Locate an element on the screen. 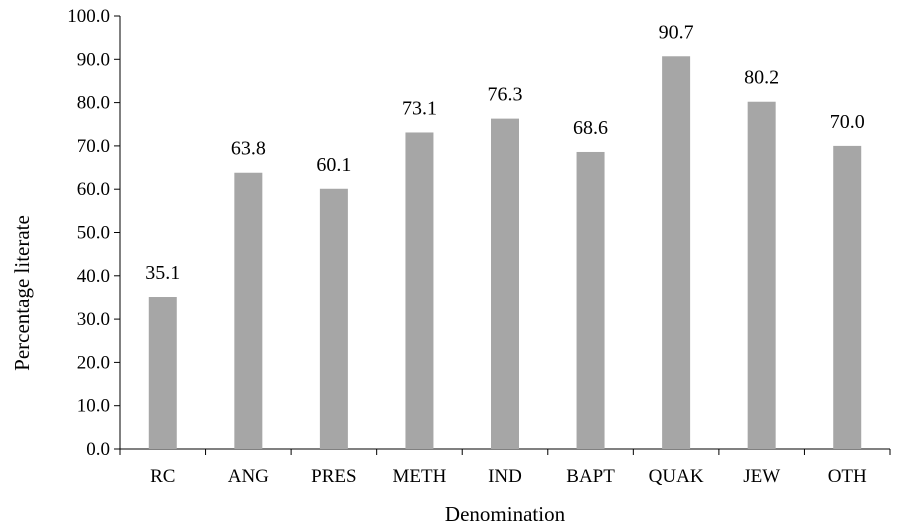  bar-jew is located at coordinates (761, 275).